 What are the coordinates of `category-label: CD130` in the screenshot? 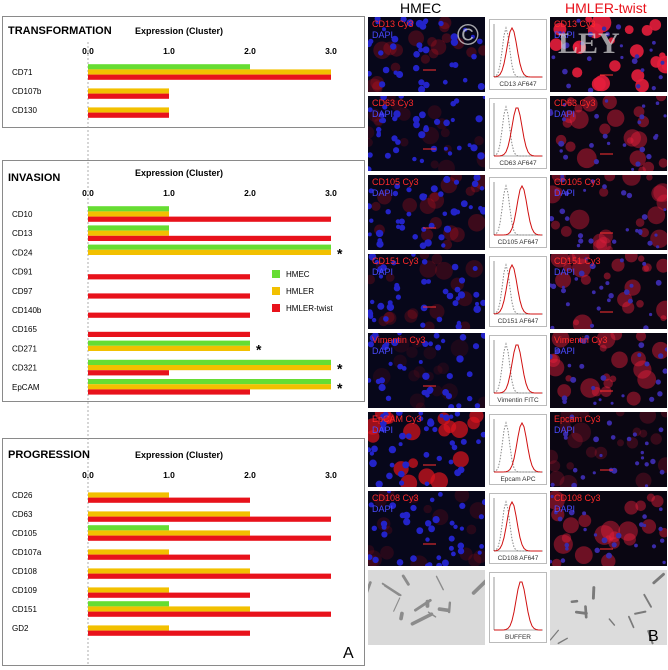 It's located at (24, 110).